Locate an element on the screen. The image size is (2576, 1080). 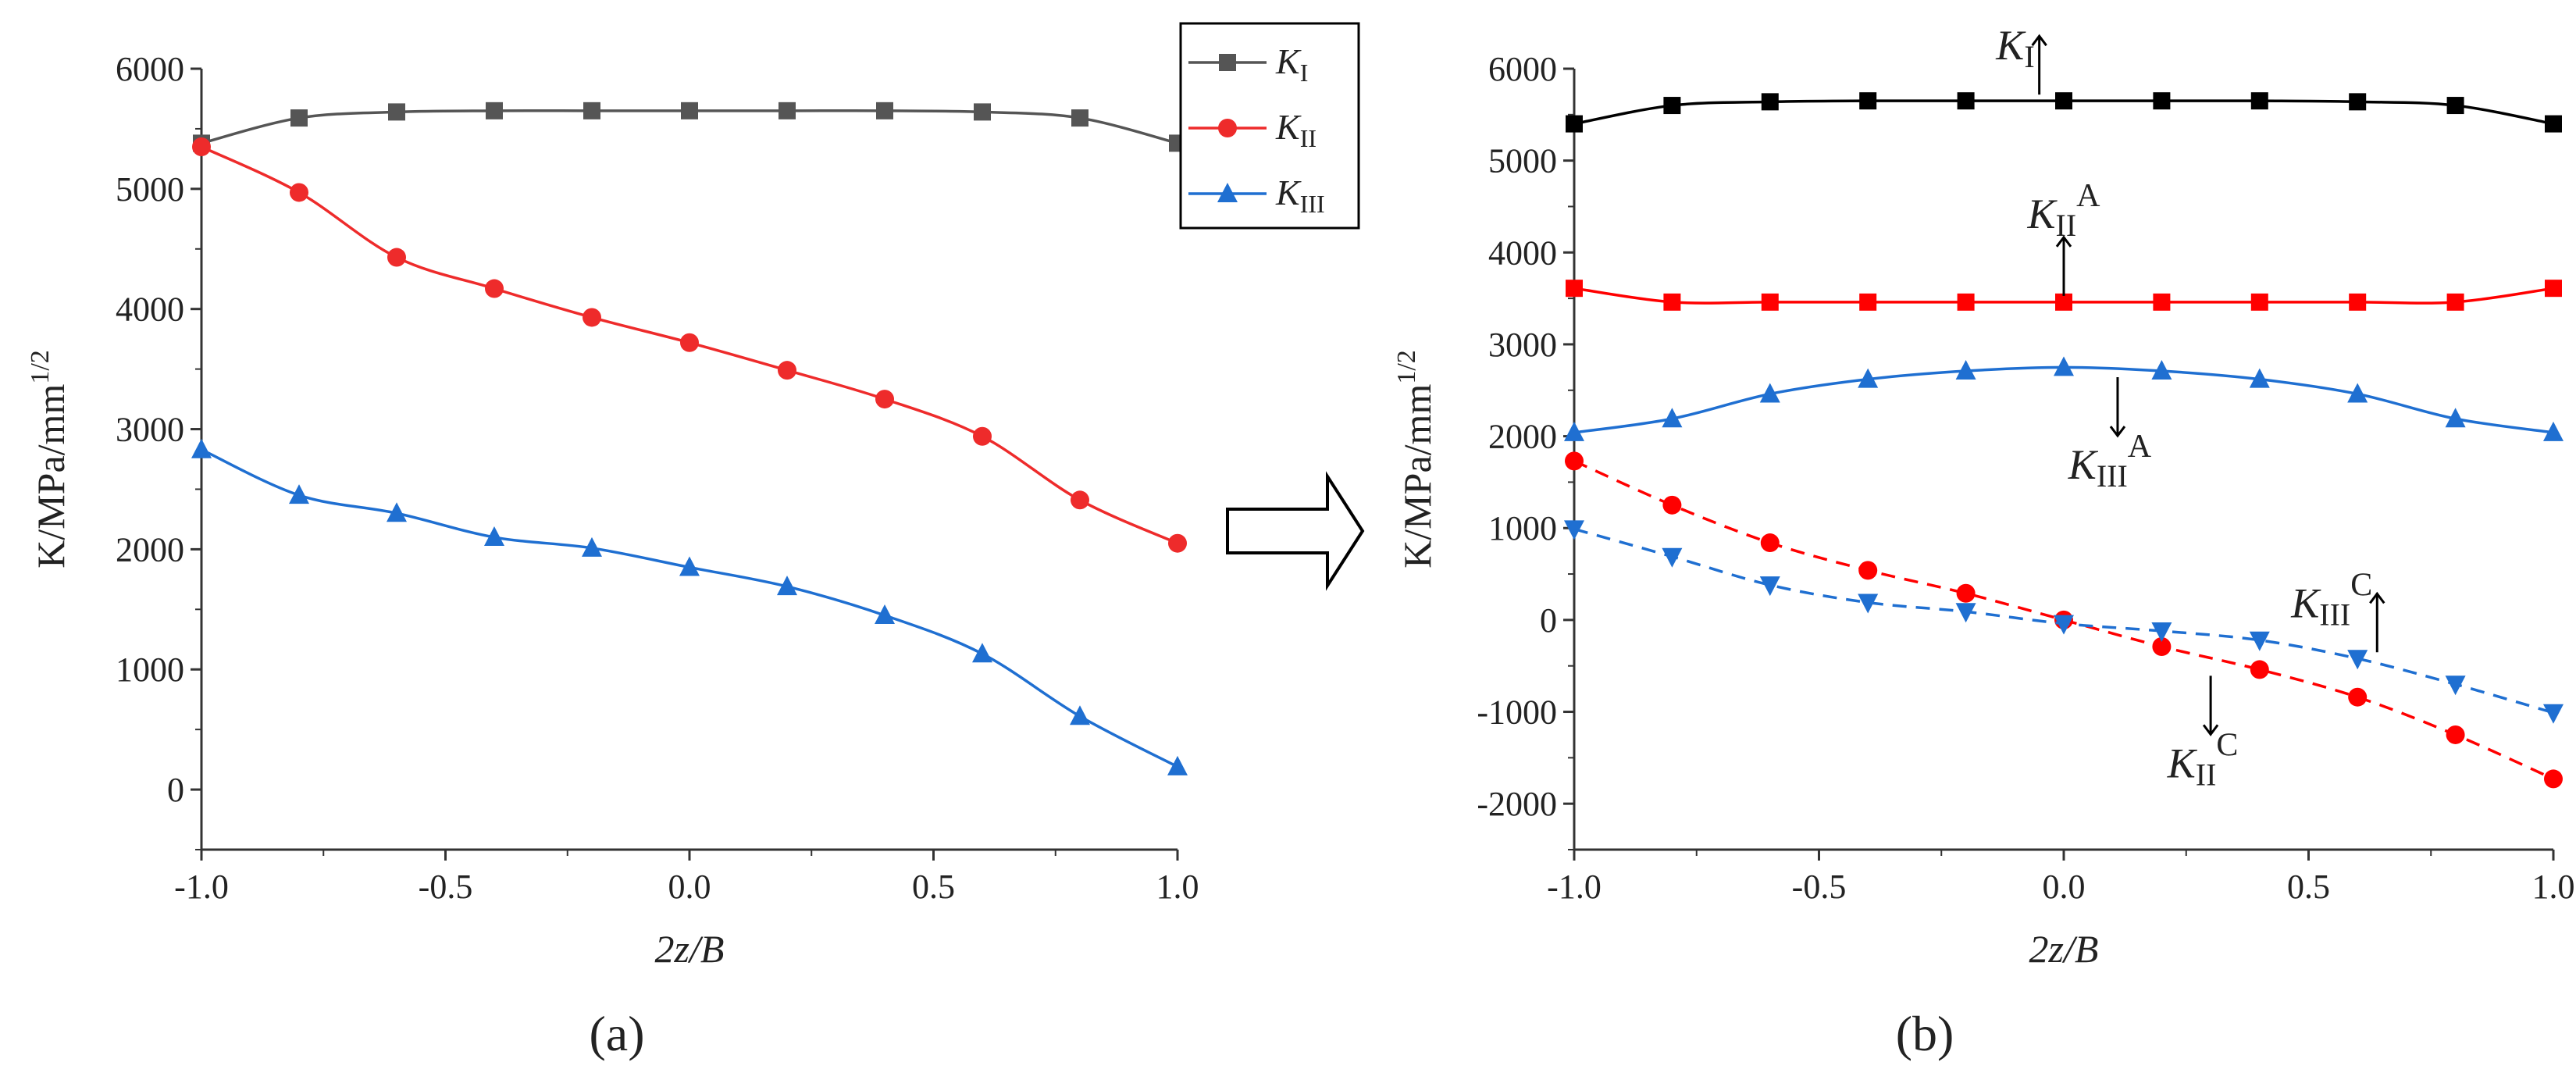
annotation-label: KI is located at coordinates (2014, 48).